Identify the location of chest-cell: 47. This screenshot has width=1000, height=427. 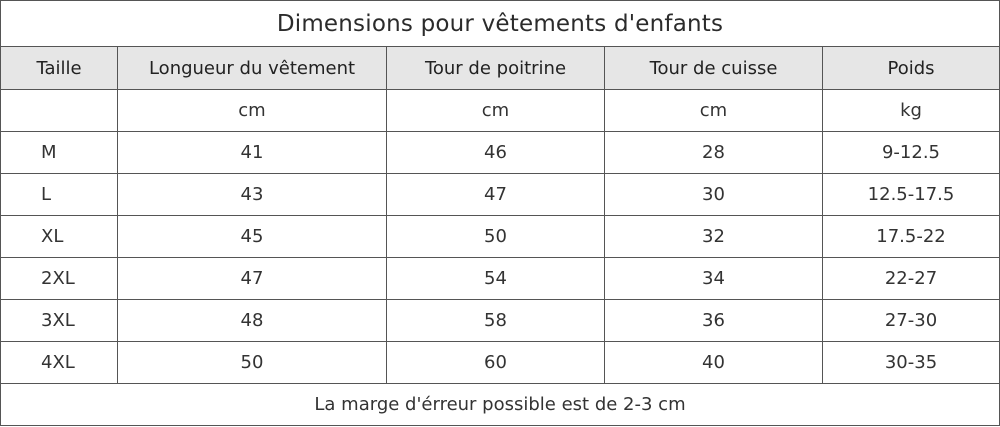
(495, 194).